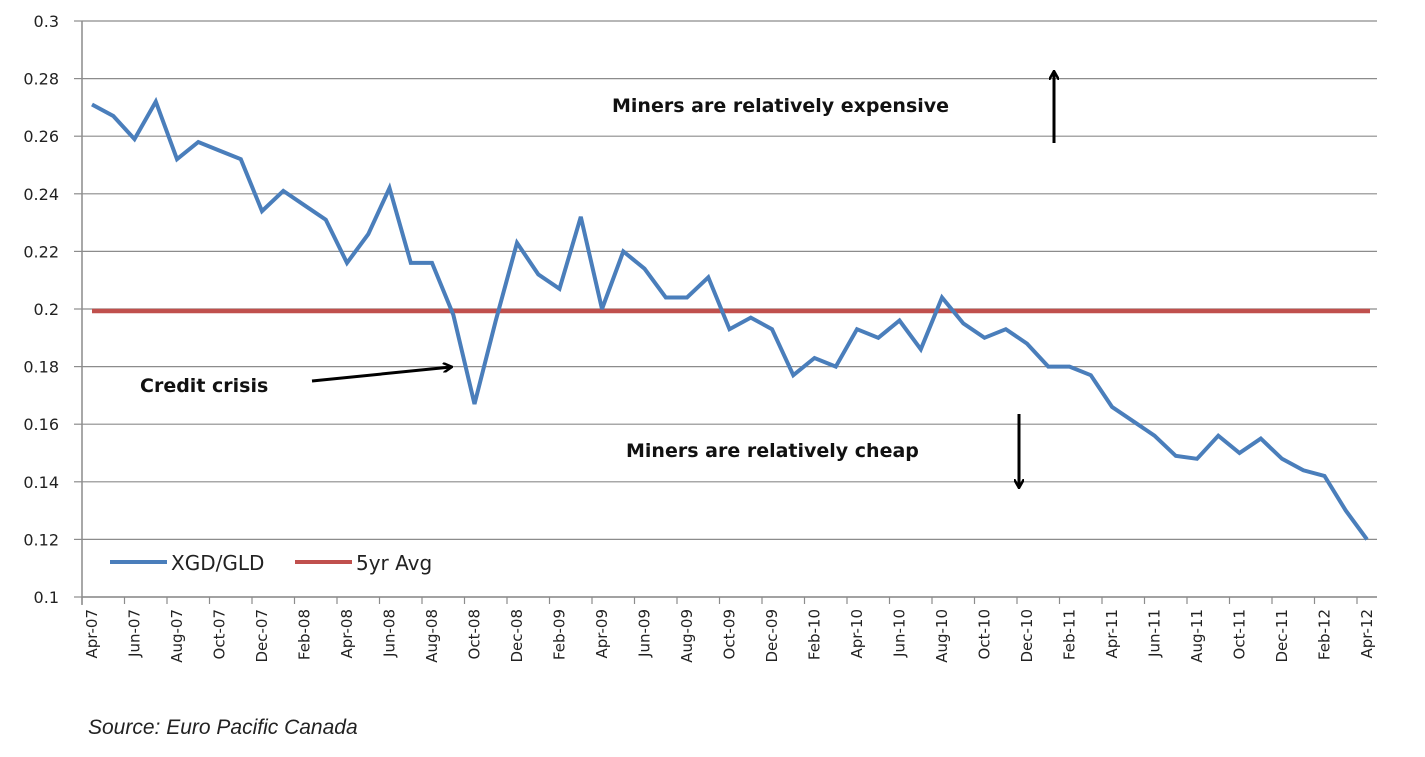  I want to click on x-tick-label: Feb-11, so click(1070, 634).